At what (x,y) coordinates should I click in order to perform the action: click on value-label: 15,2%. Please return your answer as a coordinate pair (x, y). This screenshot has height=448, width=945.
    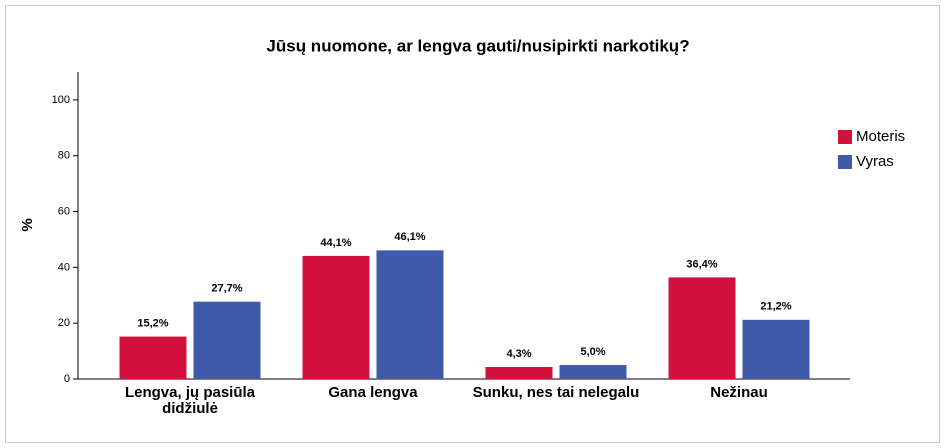
    Looking at the image, I should click on (152, 323).